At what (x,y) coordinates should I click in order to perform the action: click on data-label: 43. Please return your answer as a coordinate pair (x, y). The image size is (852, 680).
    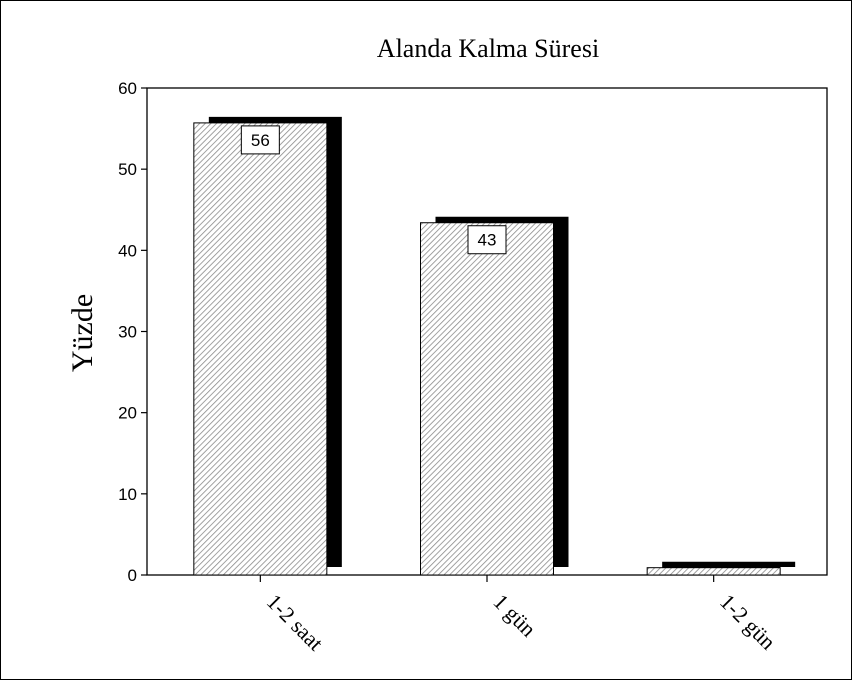
    Looking at the image, I should click on (487, 240).